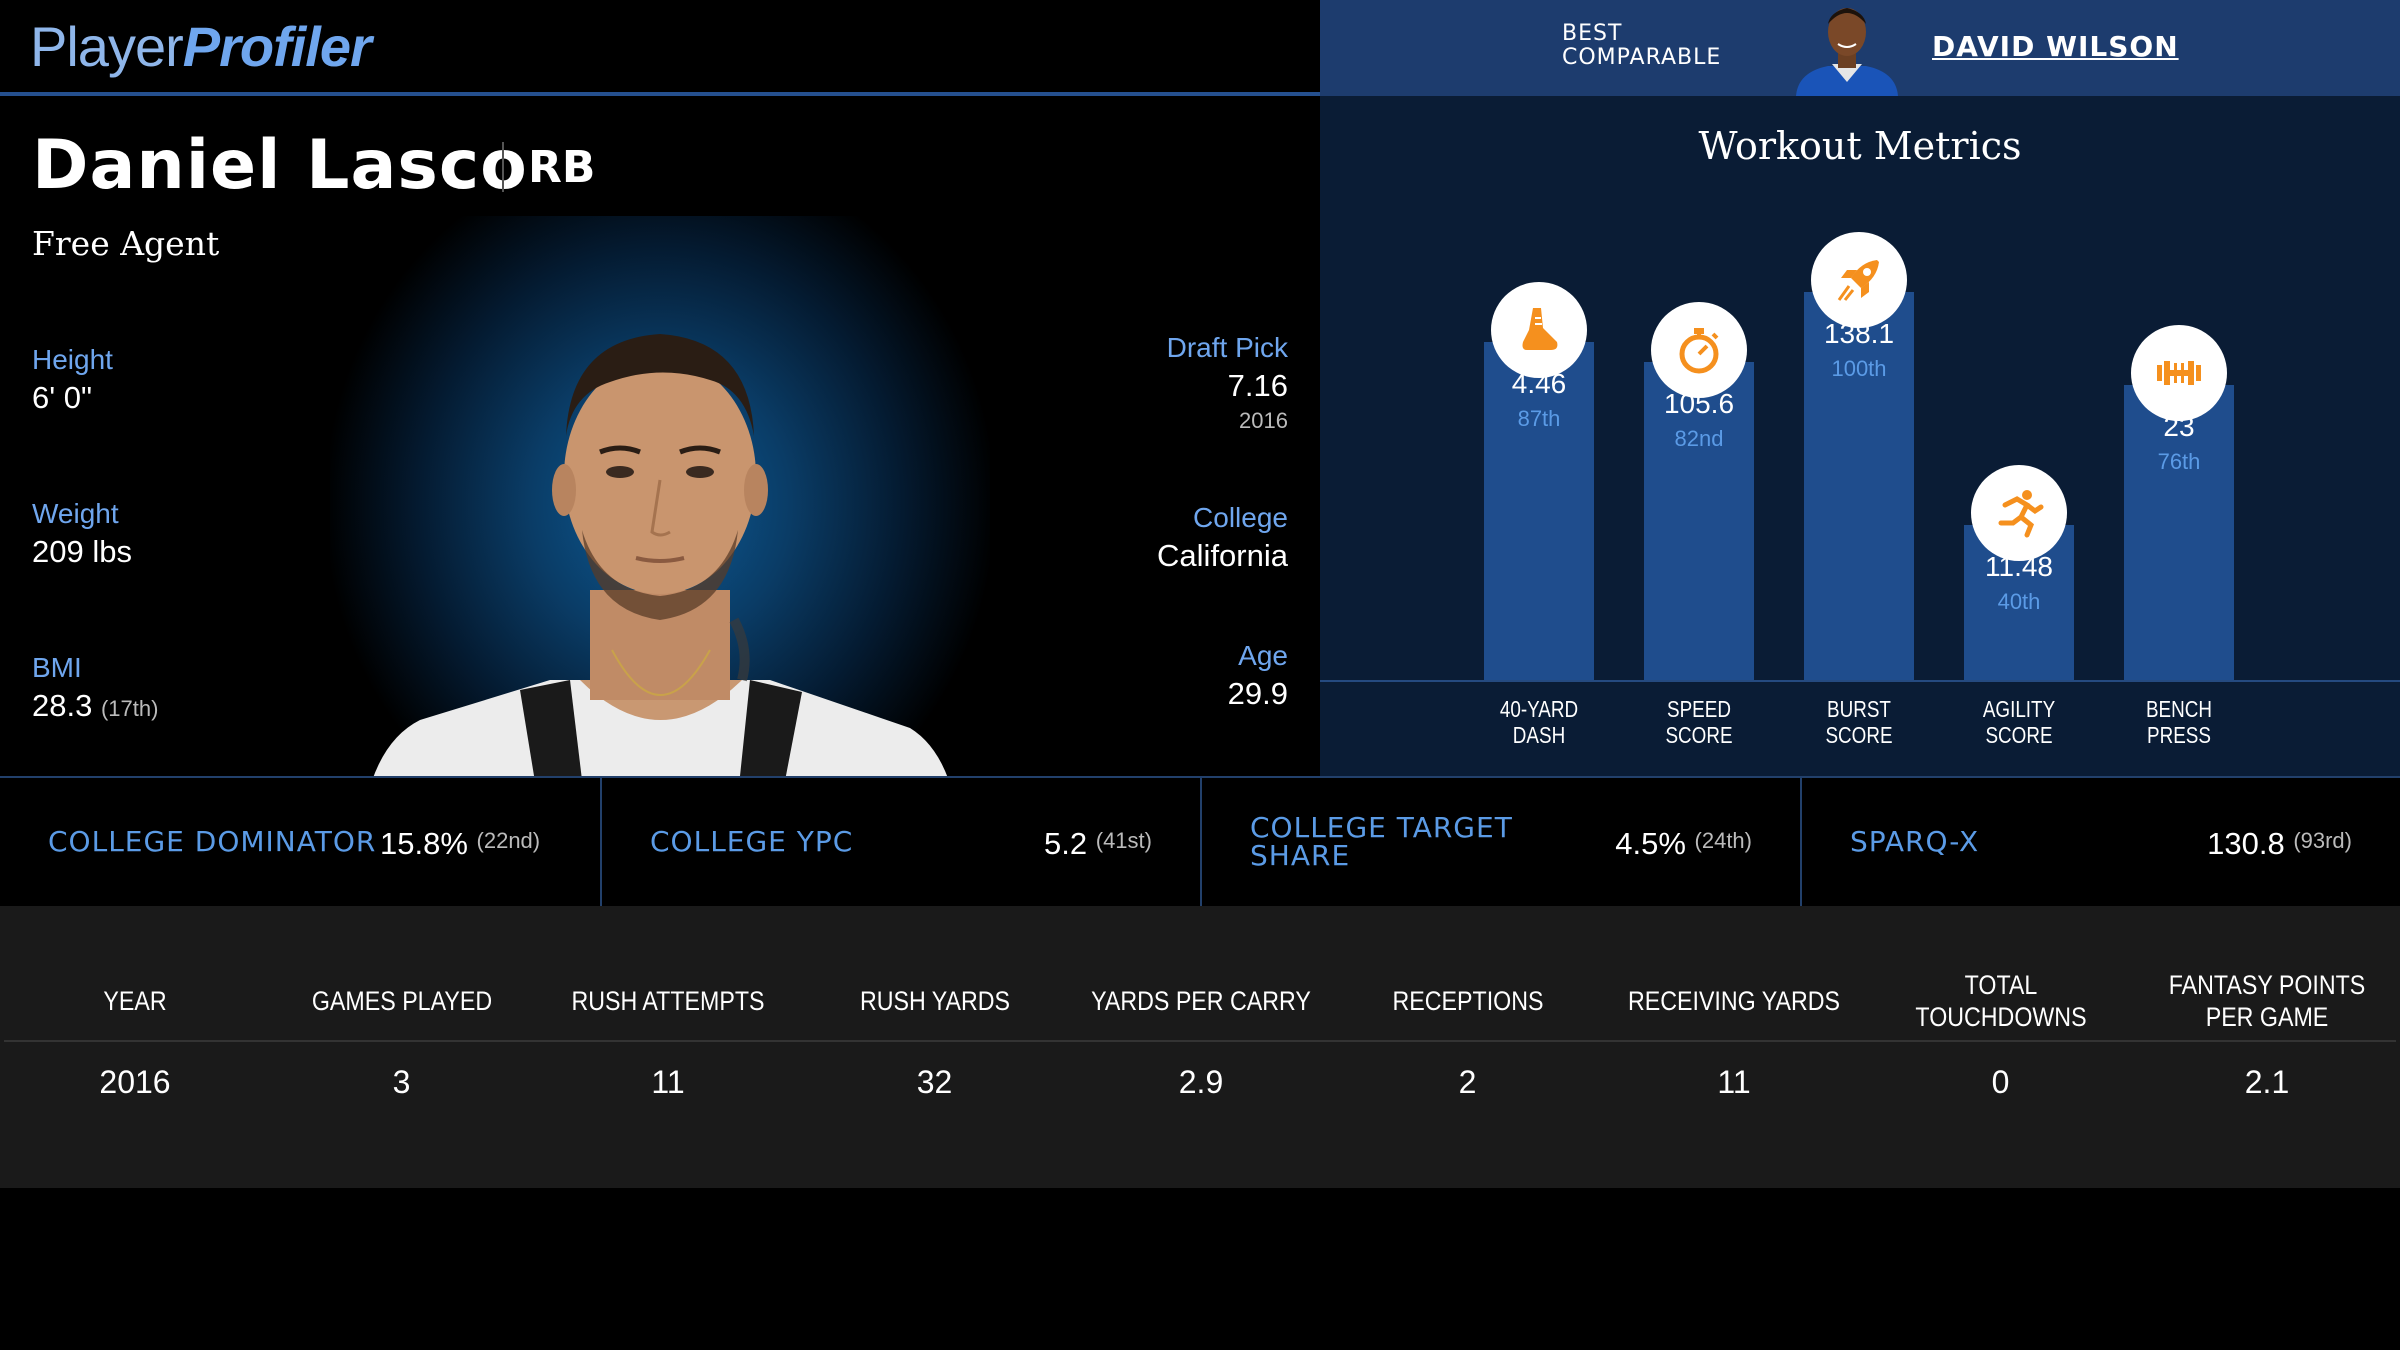 This screenshot has height=1350, width=2400. I want to click on bmi-rank: (17th), so click(129, 708).